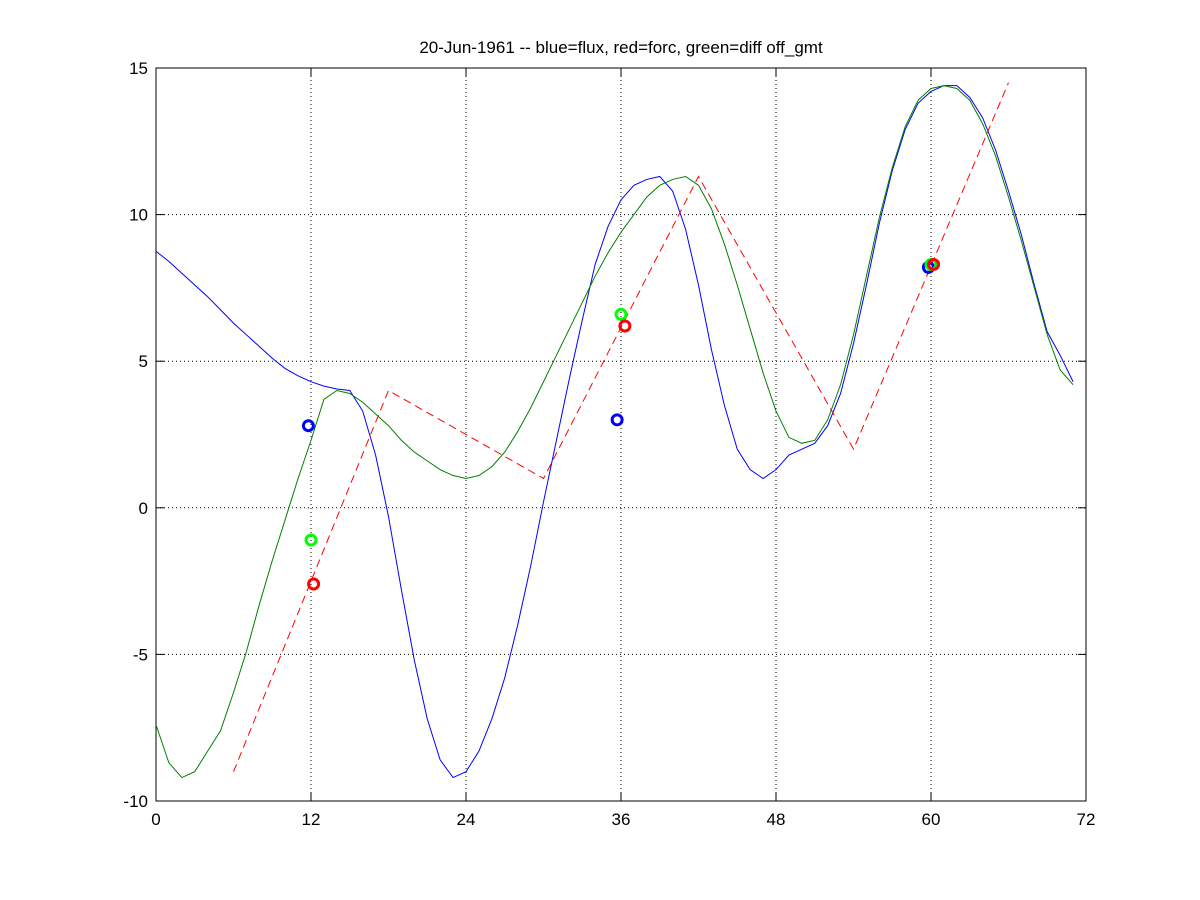 The width and height of the screenshot is (1200, 900). I want to click on y-tick-label: 15, so click(138, 68).